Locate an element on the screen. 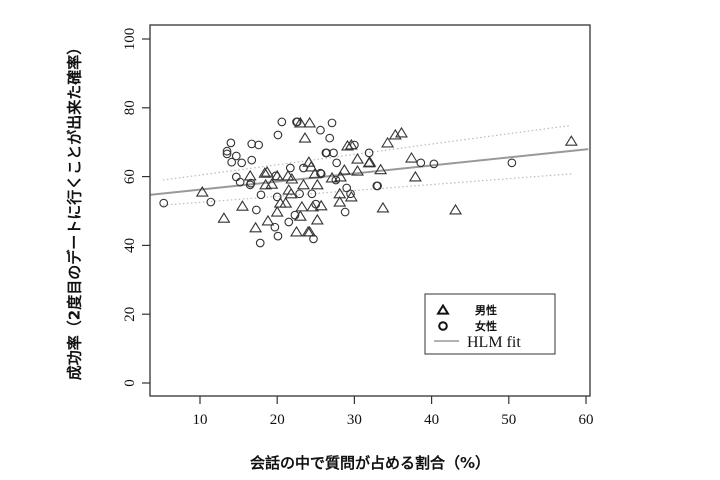  ci-lower-line is located at coordinates (367, 189).